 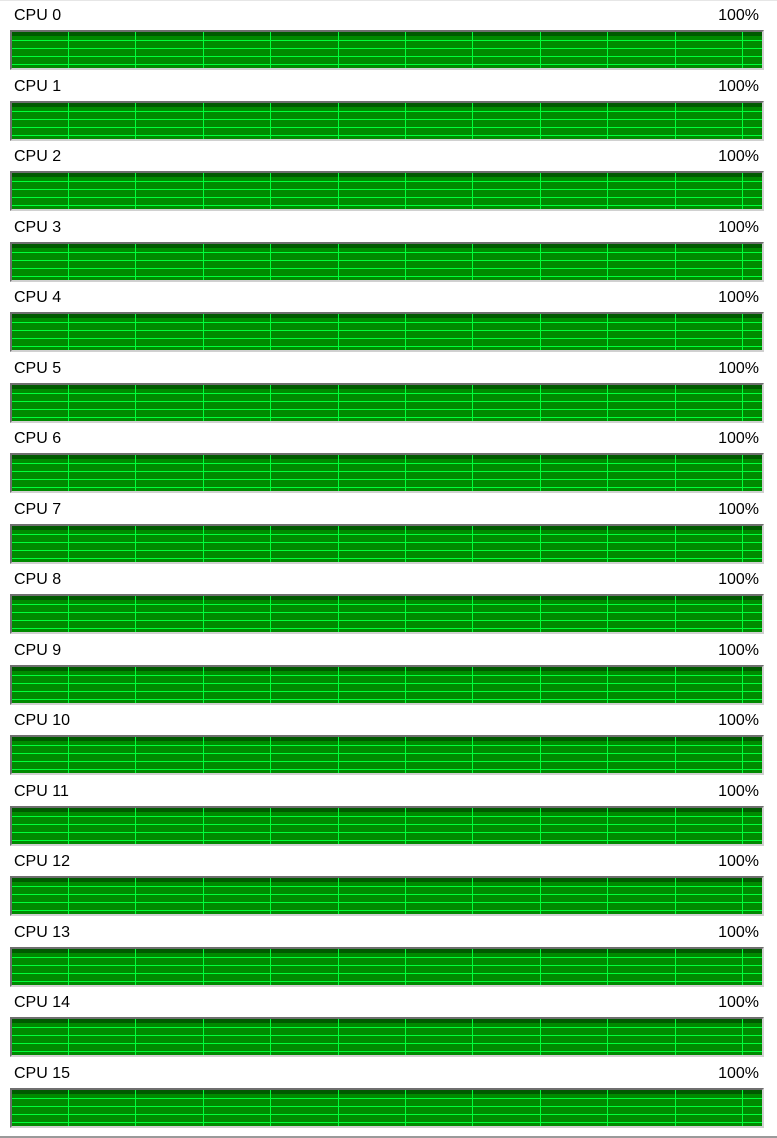 I want to click on cpu-row: CPU 0 100%, so click(x=388, y=35).